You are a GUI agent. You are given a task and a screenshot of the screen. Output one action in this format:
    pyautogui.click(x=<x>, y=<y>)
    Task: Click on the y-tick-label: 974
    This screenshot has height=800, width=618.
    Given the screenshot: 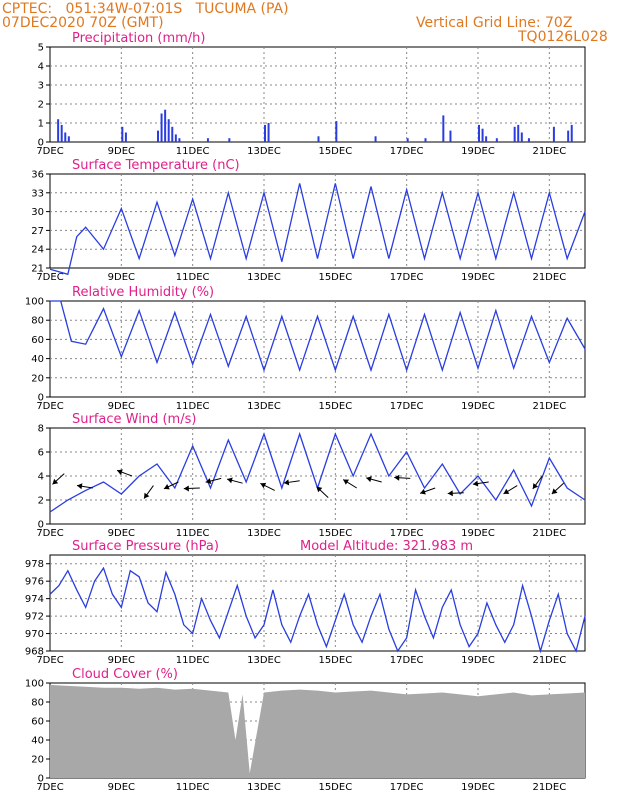 What is the action you would take?
    pyautogui.click(x=34, y=599)
    